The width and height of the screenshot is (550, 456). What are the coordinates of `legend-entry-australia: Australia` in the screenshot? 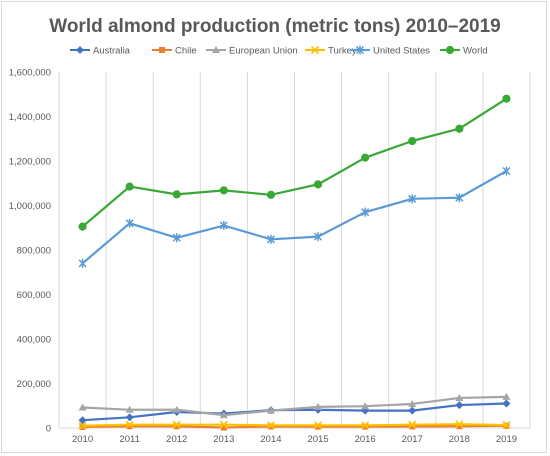 It's located at (100, 51).